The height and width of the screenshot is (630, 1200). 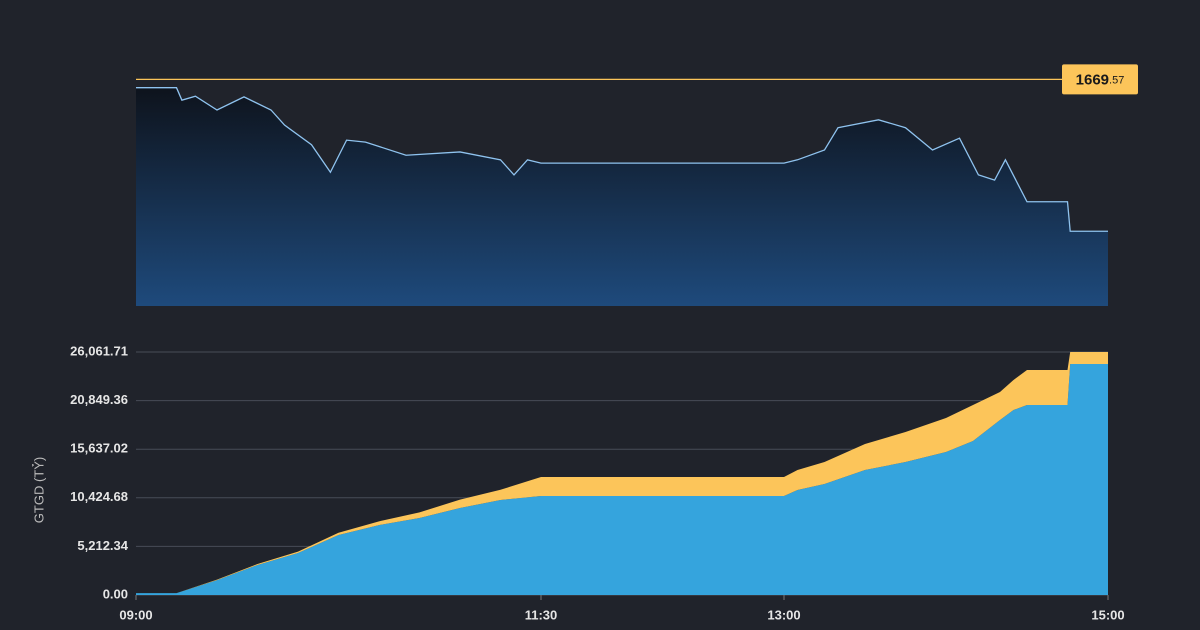 What do you see at coordinates (1116, 80) in the screenshot?
I see `reference-label-dec: .57` at bounding box center [1116, 80].